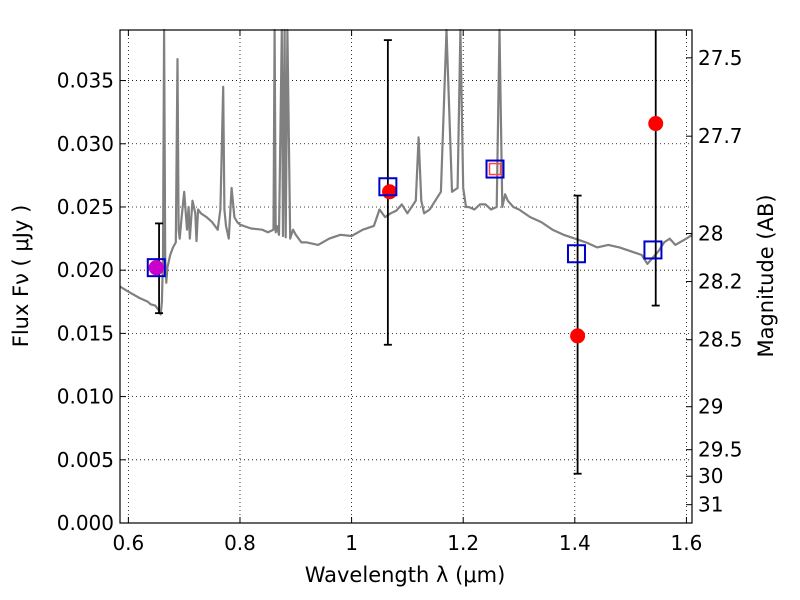 Image resolution: width=800 pixels, height=600 pixels. What do you see at coordinates (85, 523) in the screenshot?
I see `y-tick-label: 0.000` at bounding box center [85, 523].